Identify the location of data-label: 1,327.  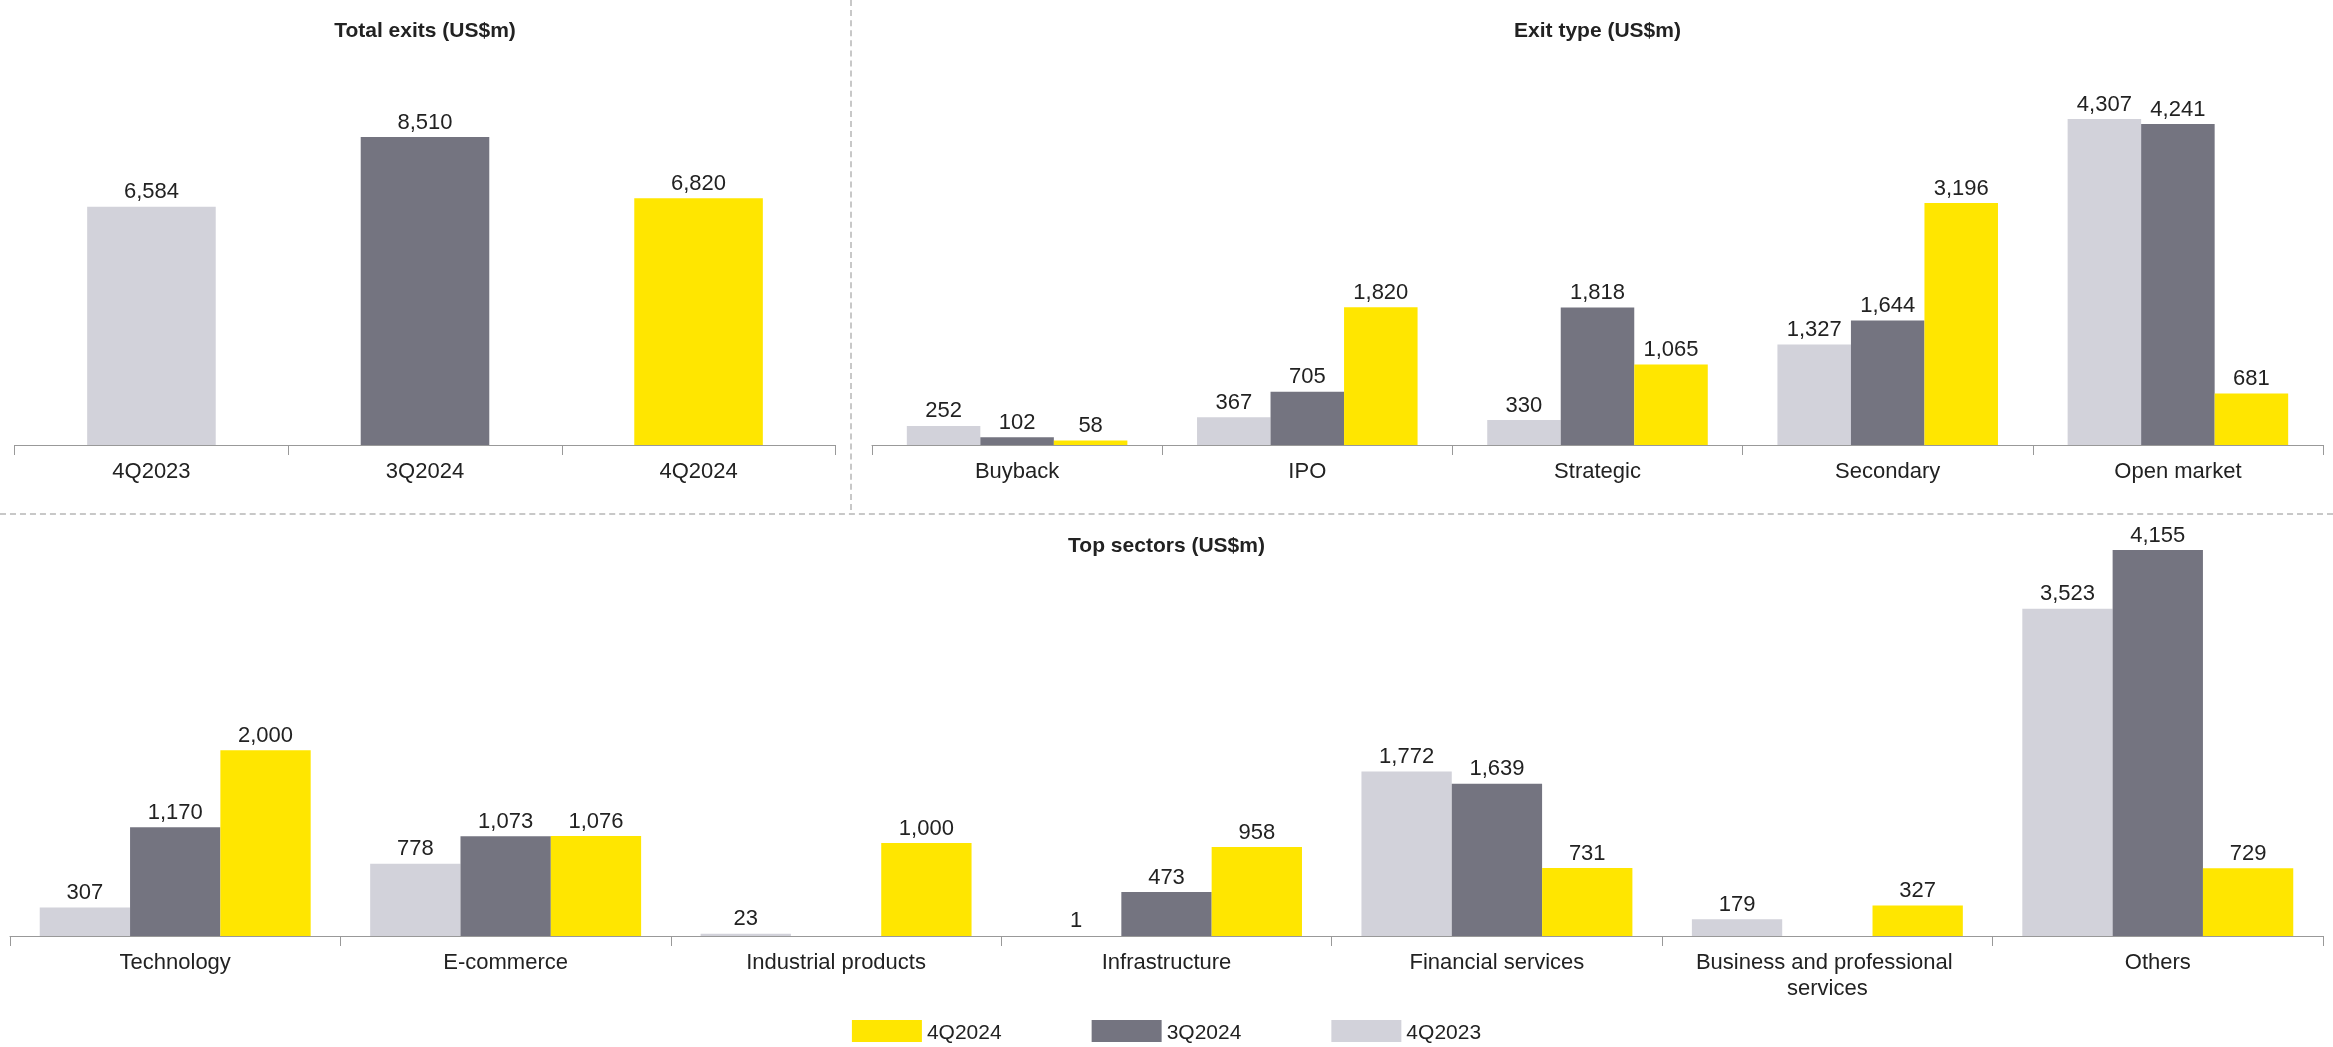
(1814, 329).